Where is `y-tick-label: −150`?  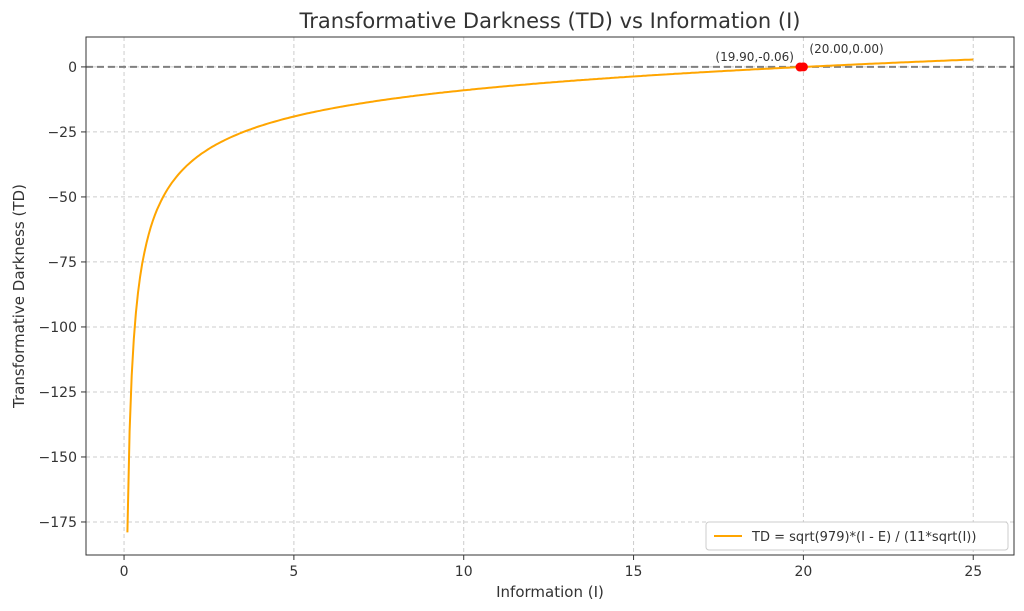
y-tick-label: −150 is located at coordinates (58, 458).